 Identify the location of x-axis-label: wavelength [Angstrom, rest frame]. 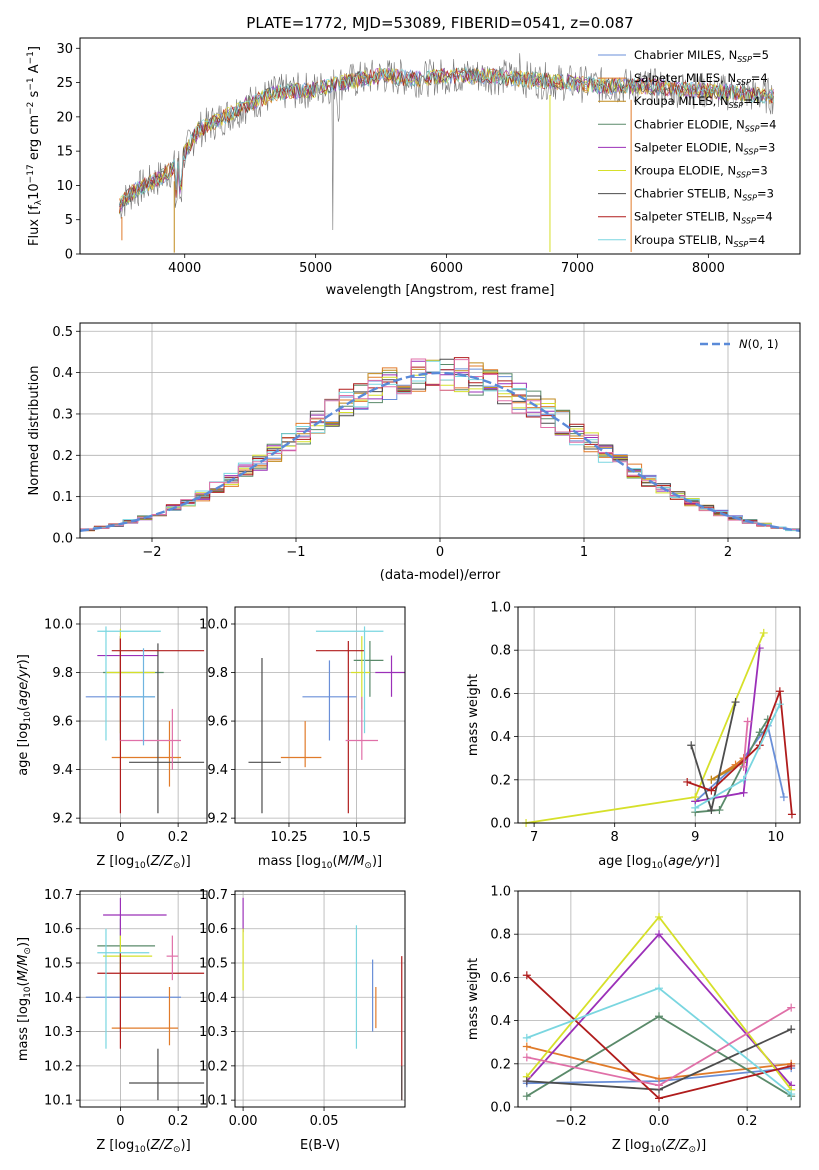
(440, 290).